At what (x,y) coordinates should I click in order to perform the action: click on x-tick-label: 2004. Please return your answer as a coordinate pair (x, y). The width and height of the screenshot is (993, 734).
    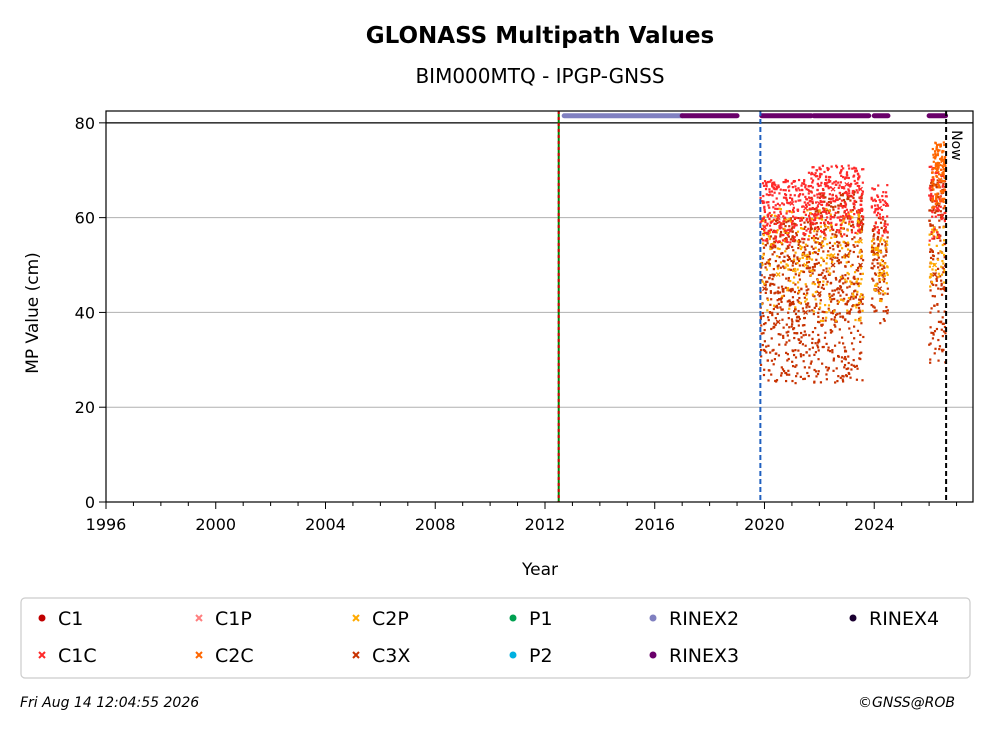
    Looking at the image, I should click on (325, 524).